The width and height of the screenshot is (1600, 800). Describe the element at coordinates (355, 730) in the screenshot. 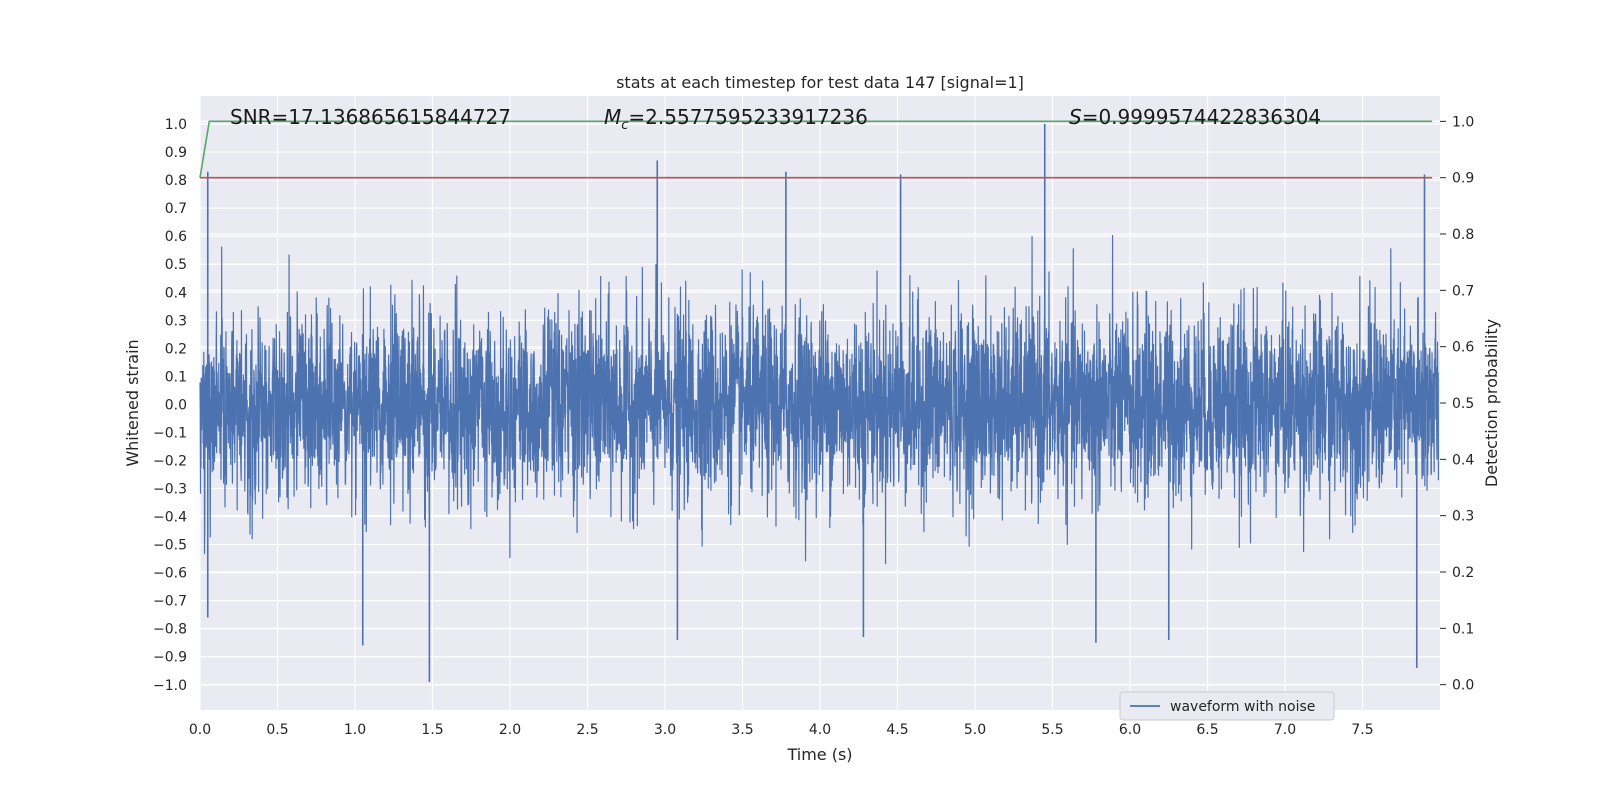

I see `x-tick-label: 1.0` at that location.